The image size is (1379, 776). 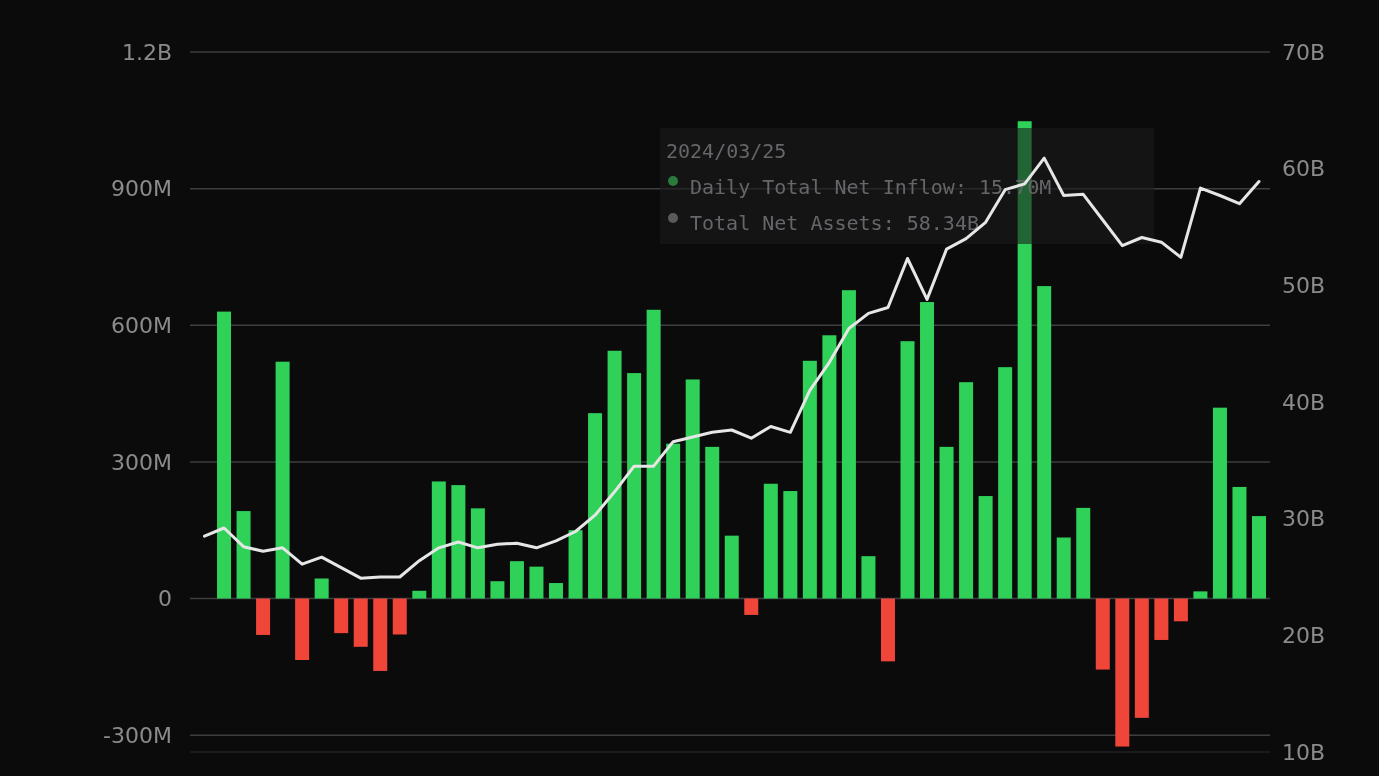 I want to click on y-tick-label: 900M, so click(x=141, y=189).